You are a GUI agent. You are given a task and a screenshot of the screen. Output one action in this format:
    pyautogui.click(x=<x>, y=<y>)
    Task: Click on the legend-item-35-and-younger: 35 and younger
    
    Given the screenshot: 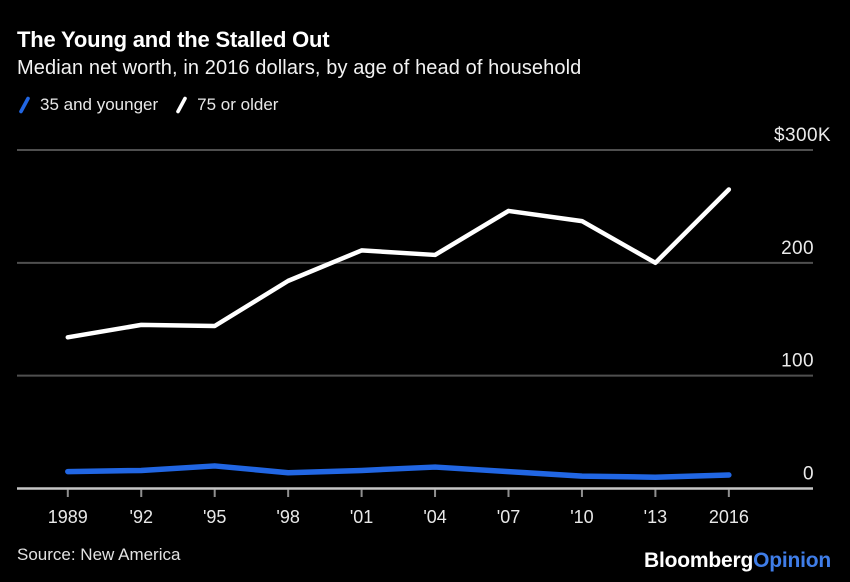 What is the action you would take?
    pyautogui.click(x=88, y=105)
    